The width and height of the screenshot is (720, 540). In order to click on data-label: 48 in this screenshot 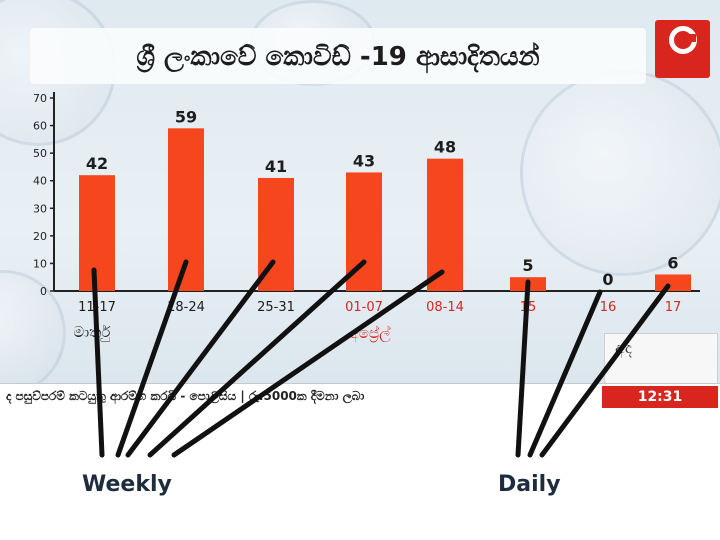, I will do `click(445, 147)`.